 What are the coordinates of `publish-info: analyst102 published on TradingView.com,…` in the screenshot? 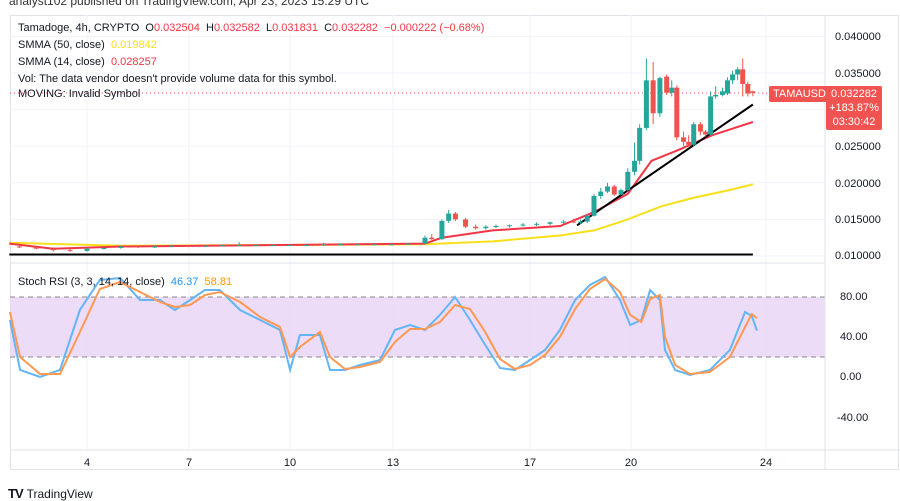 It's located at (189, 4).